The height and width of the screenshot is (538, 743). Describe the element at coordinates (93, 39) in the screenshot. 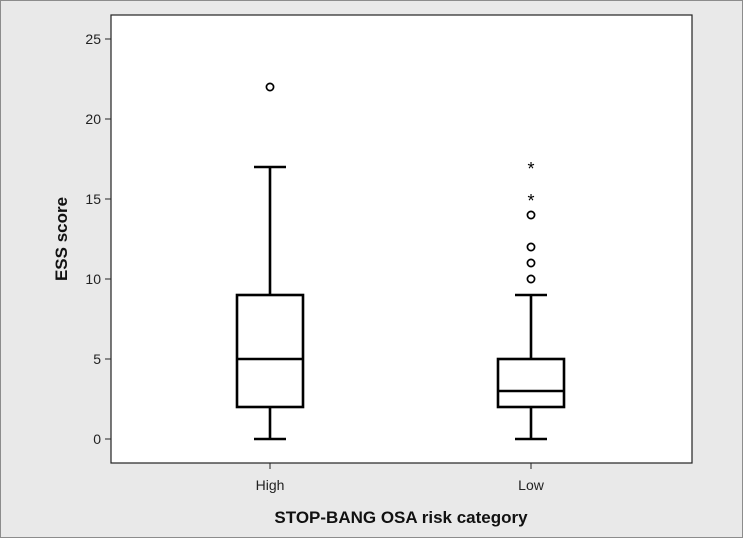

I see `y-tick-label: 25` at that location.